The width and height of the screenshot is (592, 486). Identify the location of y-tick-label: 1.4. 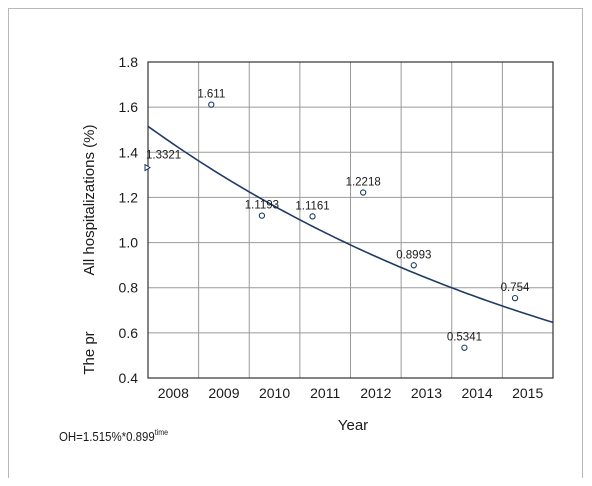
(129, 152).